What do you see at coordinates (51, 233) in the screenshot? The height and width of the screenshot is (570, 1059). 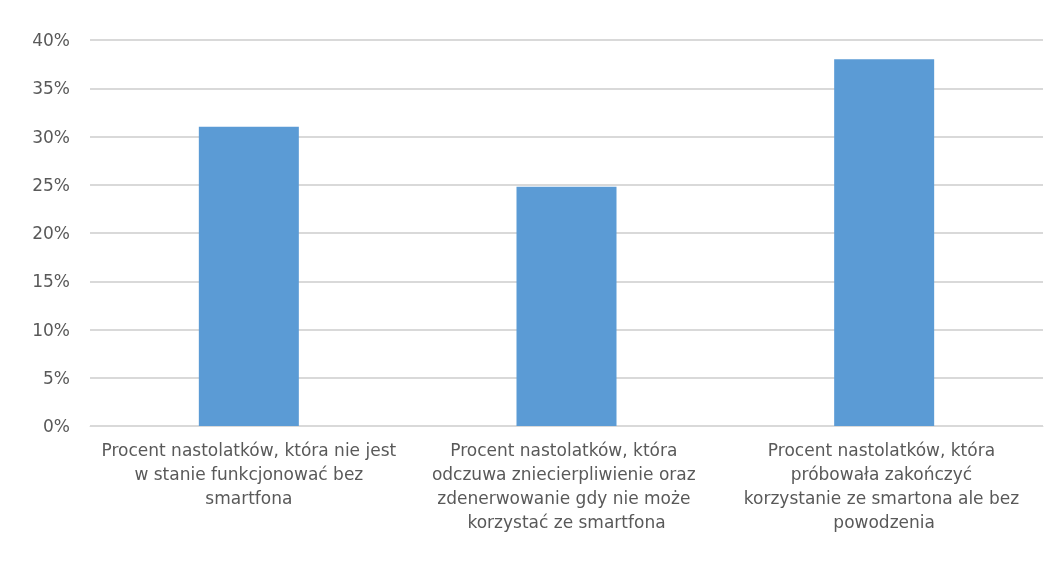 I see `y-tick-label: 20%` at bounding box center [51, 233].